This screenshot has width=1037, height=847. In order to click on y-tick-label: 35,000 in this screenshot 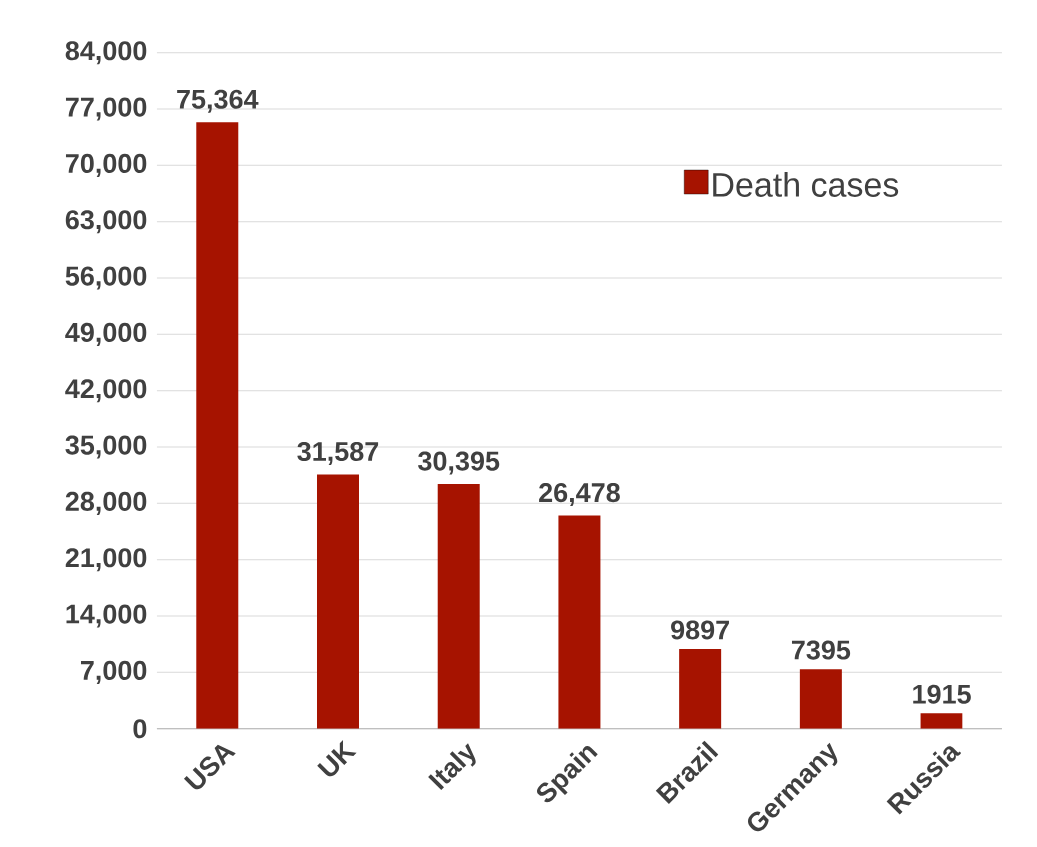, I will do `click(106, 447)`.